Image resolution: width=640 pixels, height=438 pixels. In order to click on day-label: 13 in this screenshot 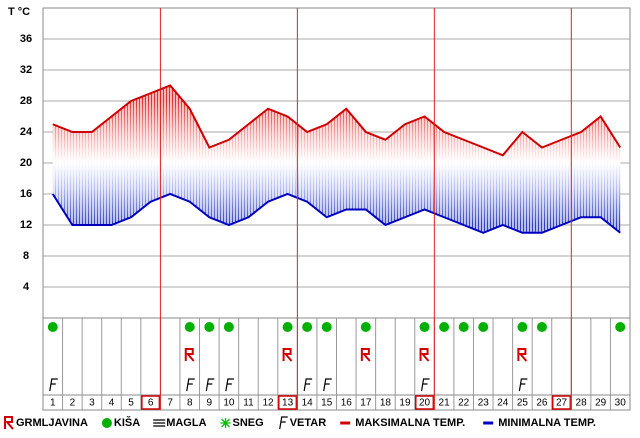, I will do `click(288, 403)`.